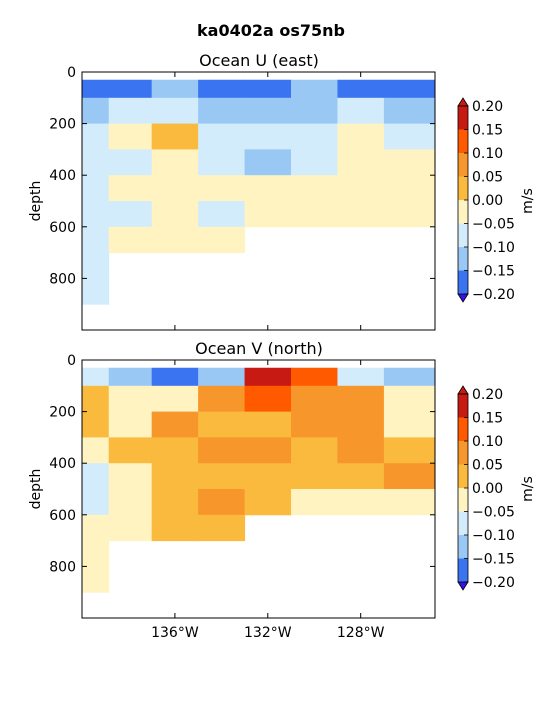 Image resolution: width=540 pixels, height=720 pixels. Describe the element at coordinates (259, 60) in the screenshot. I see `panel-title-ocean-u: Ocean U (east)` at that location.